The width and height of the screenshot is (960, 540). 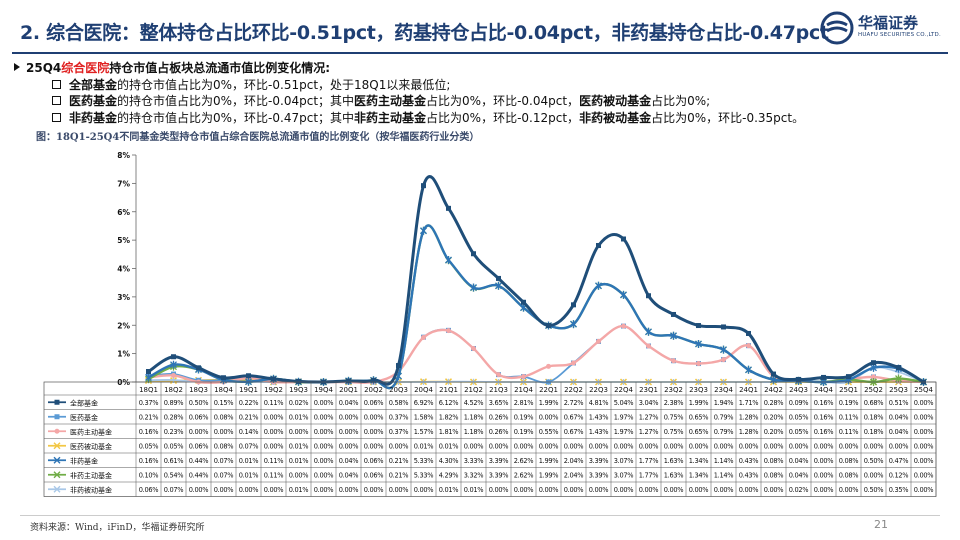 What do you see at coordinates (848, 476) in the screenshot?
I see `data-label: 0.08%` at bounding box center [848, 476].